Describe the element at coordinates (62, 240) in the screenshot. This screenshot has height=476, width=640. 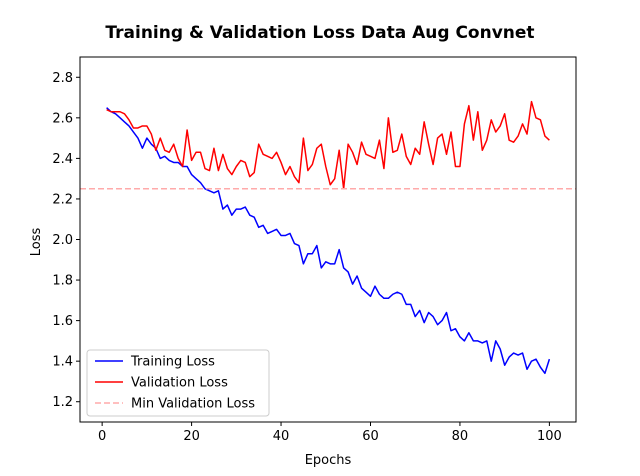
I see `y-tick-label: 2.0` at that location.